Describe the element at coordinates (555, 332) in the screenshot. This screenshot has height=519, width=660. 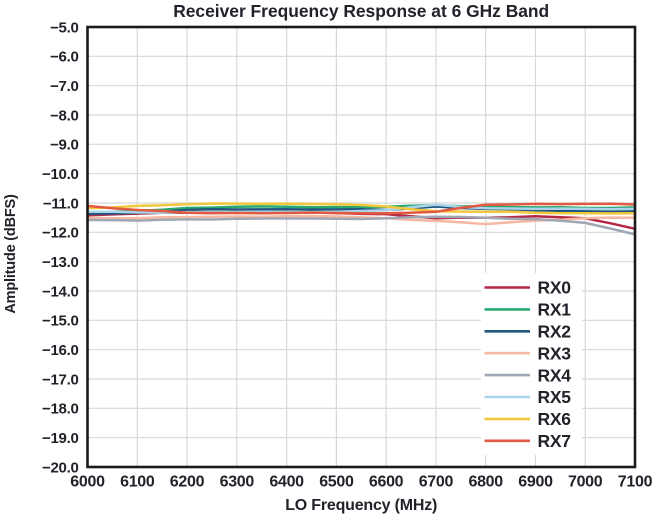
I see `svg-text: RX2` at that location.